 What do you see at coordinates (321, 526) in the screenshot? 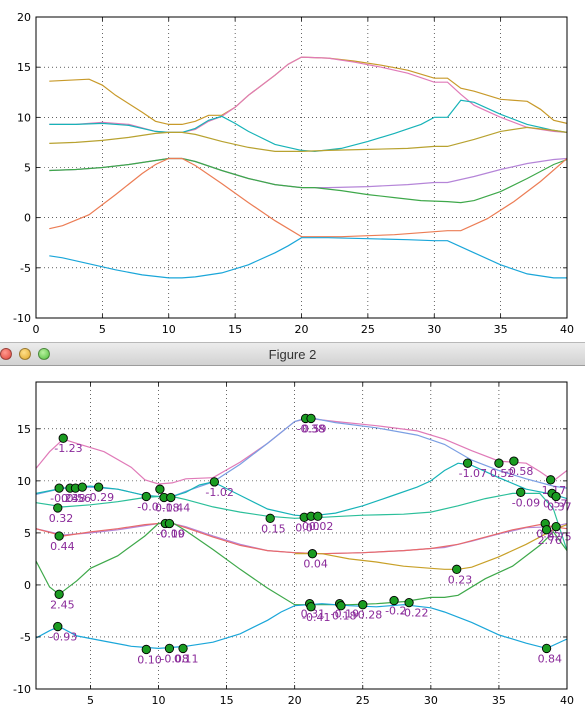
I see `marker-value-label: 0.02` at bounding box center [321, 526].